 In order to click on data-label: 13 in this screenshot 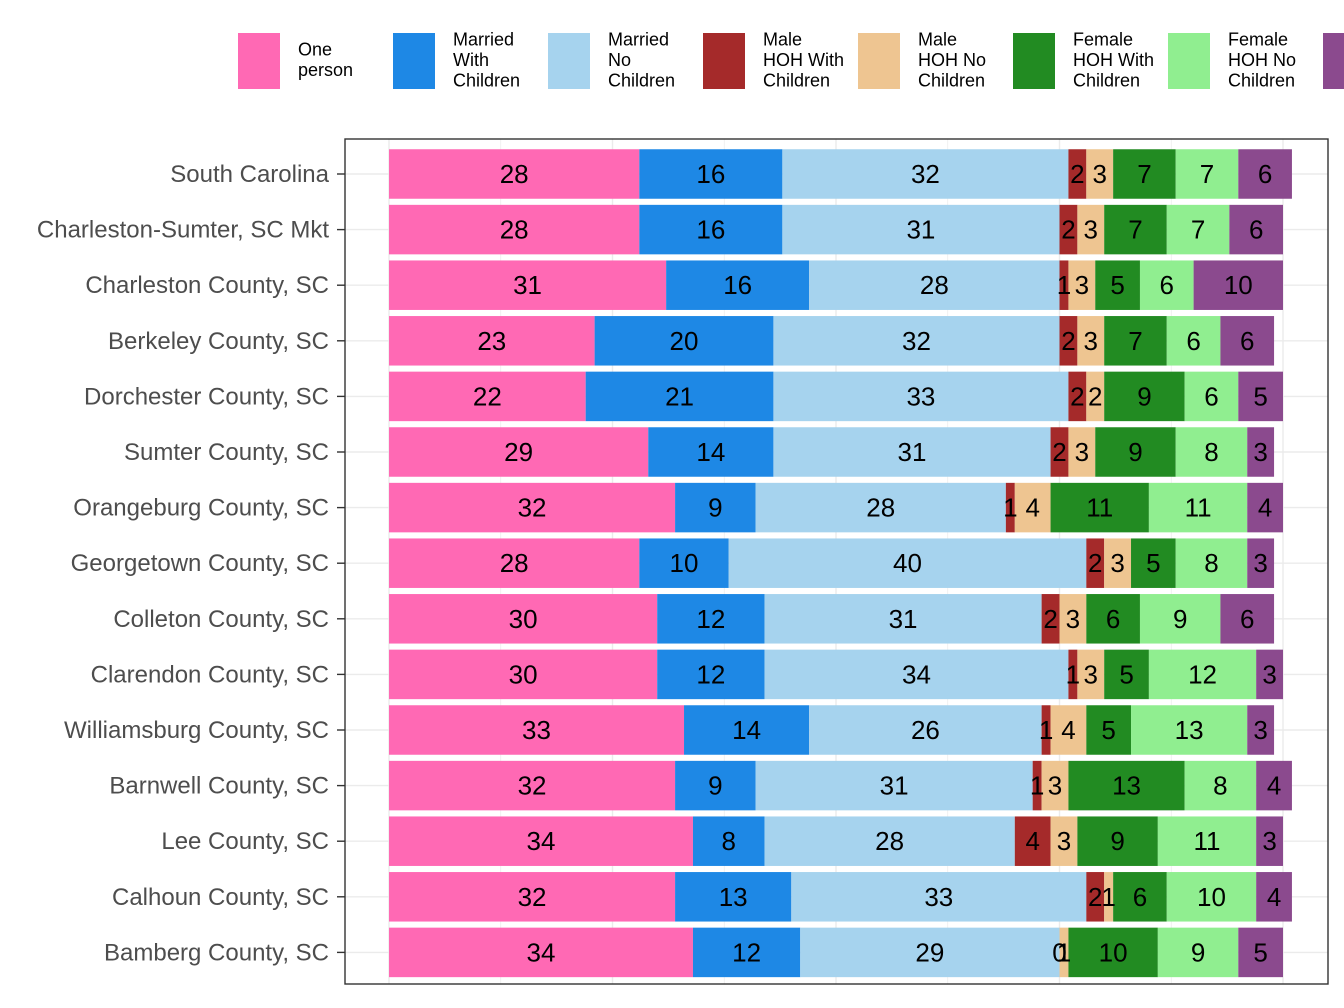, I will do `click(1189, 730)`.